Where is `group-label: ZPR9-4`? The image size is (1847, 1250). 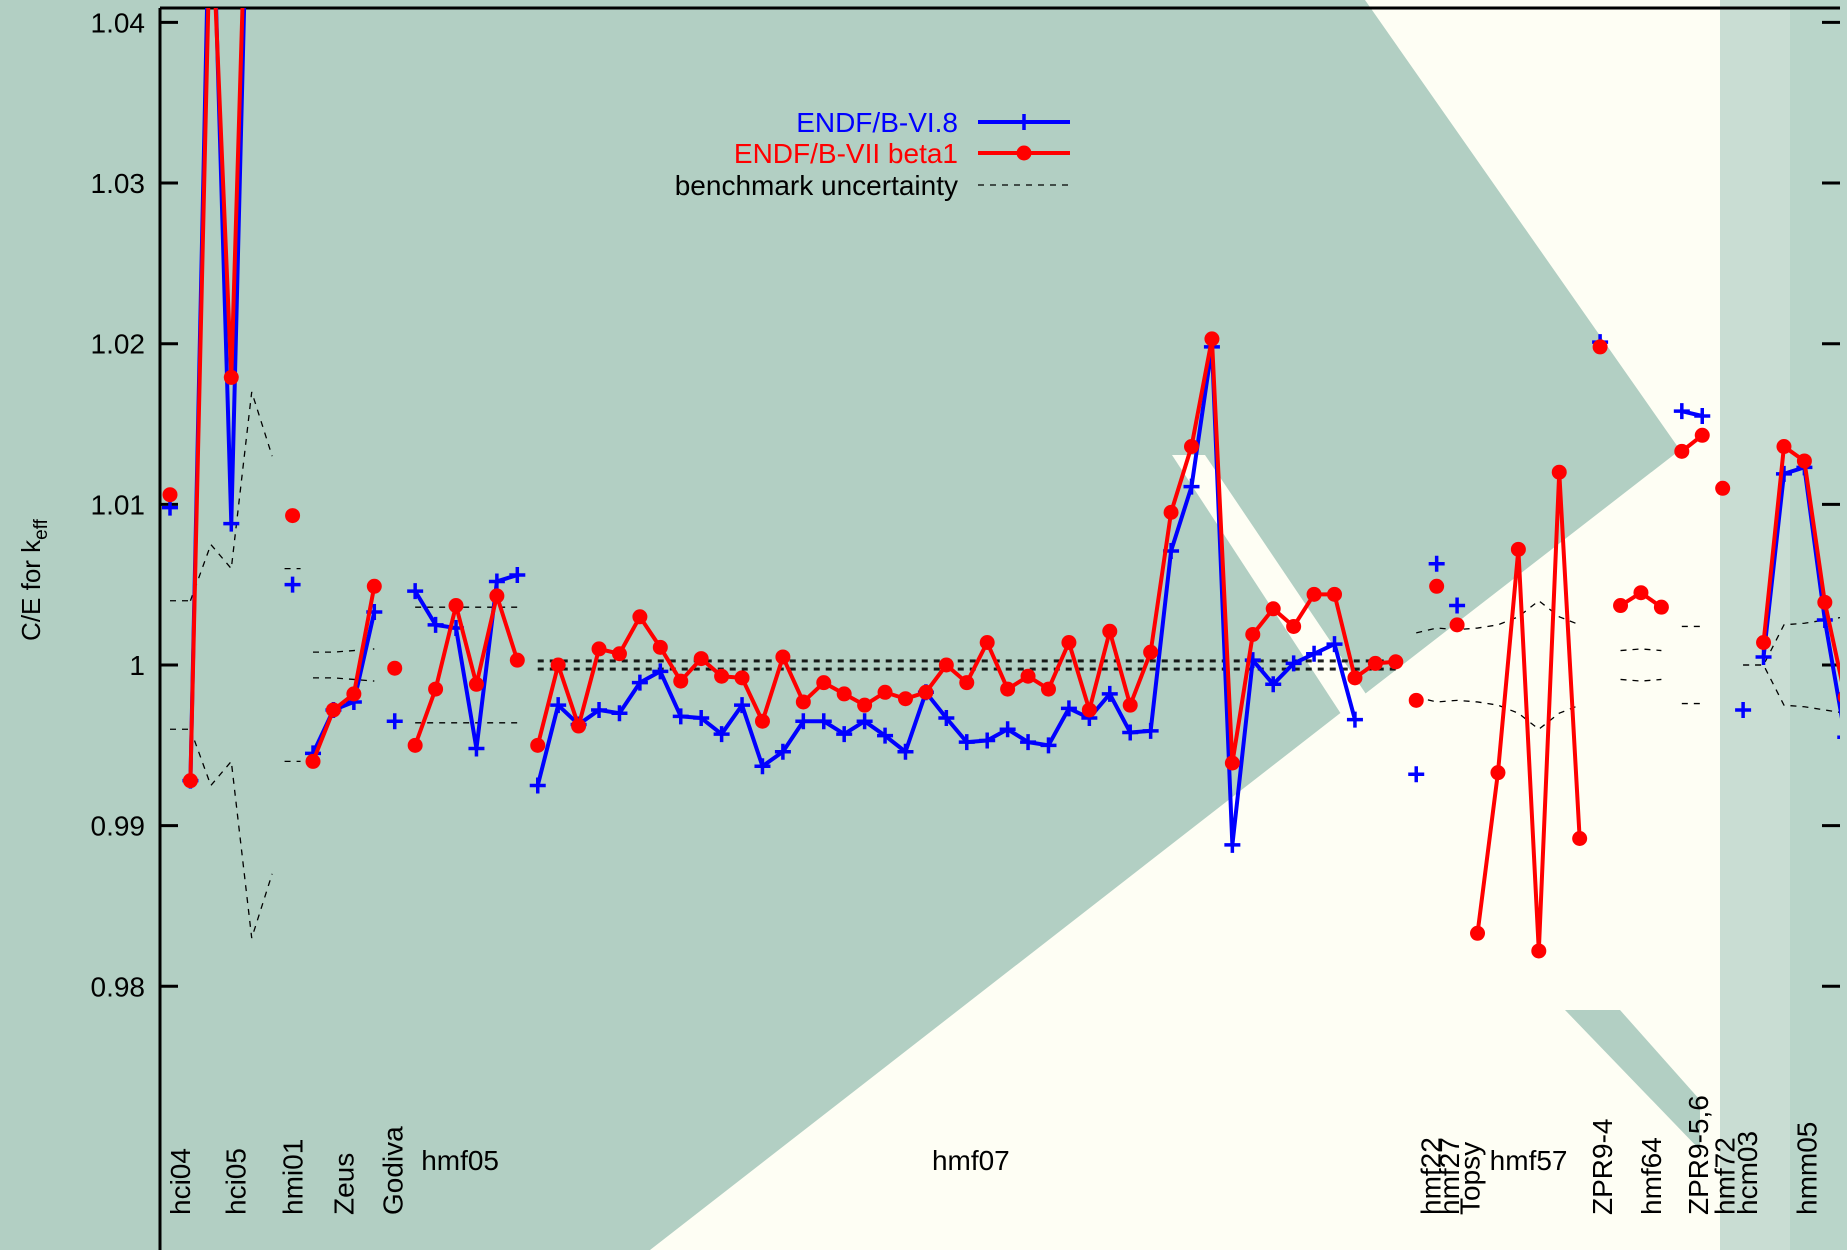
group-label: ZPR9-4 is located at coordinates (1602, 1167).